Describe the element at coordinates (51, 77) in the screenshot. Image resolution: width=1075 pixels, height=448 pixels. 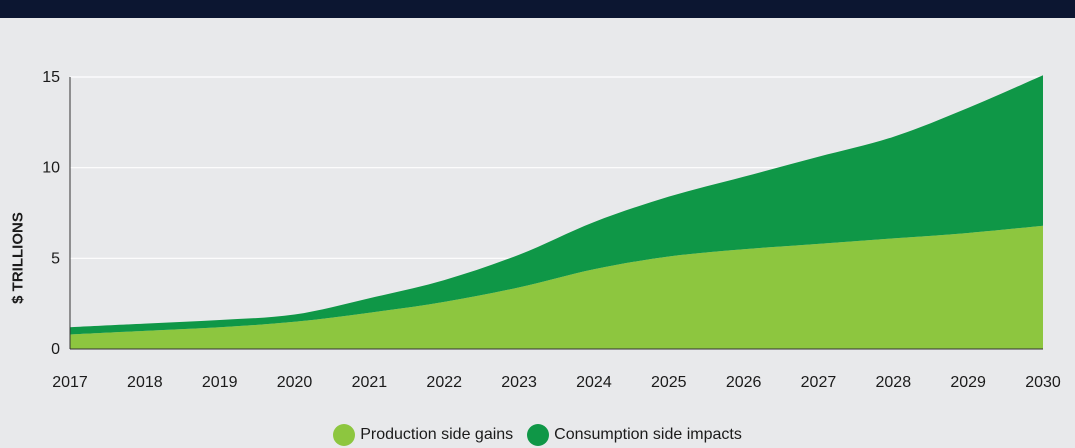
I see `y-tick-label-15: 15` at that location.